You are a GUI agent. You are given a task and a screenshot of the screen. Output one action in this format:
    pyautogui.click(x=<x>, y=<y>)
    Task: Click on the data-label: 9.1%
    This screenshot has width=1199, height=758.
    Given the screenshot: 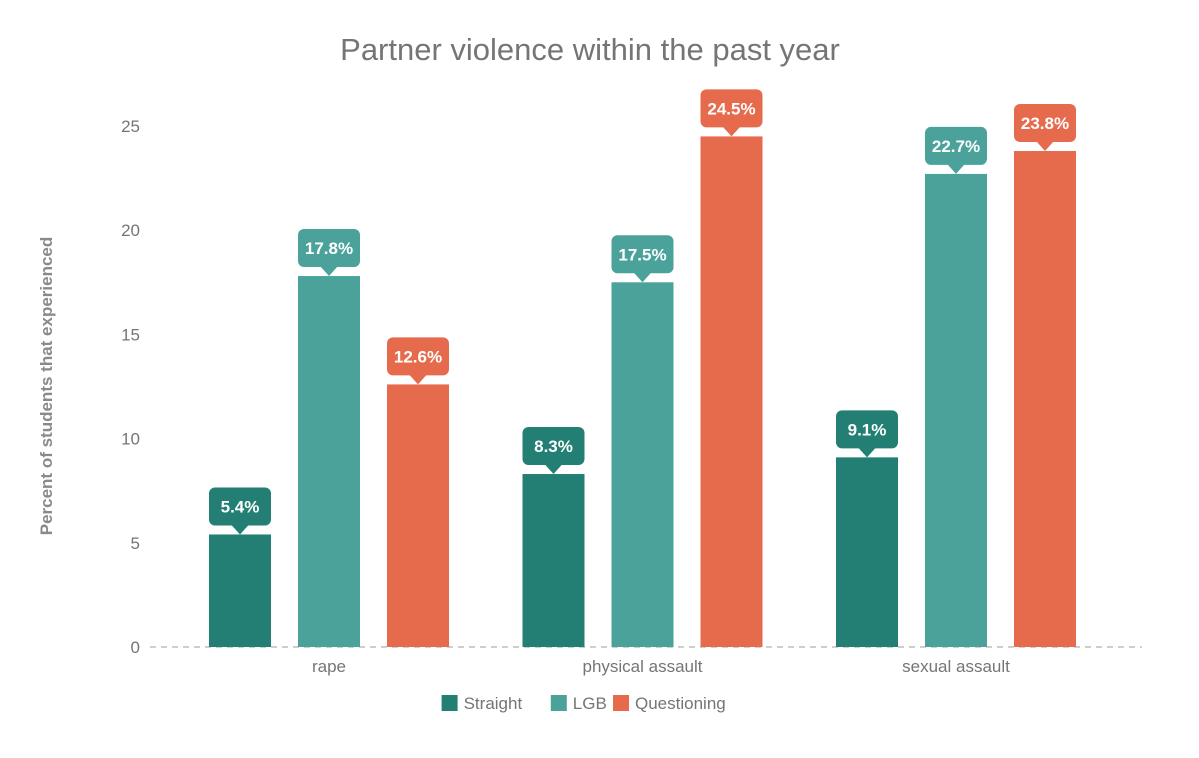 What is the action you would take?
    pyautogui.click(x=867, y=429)
    